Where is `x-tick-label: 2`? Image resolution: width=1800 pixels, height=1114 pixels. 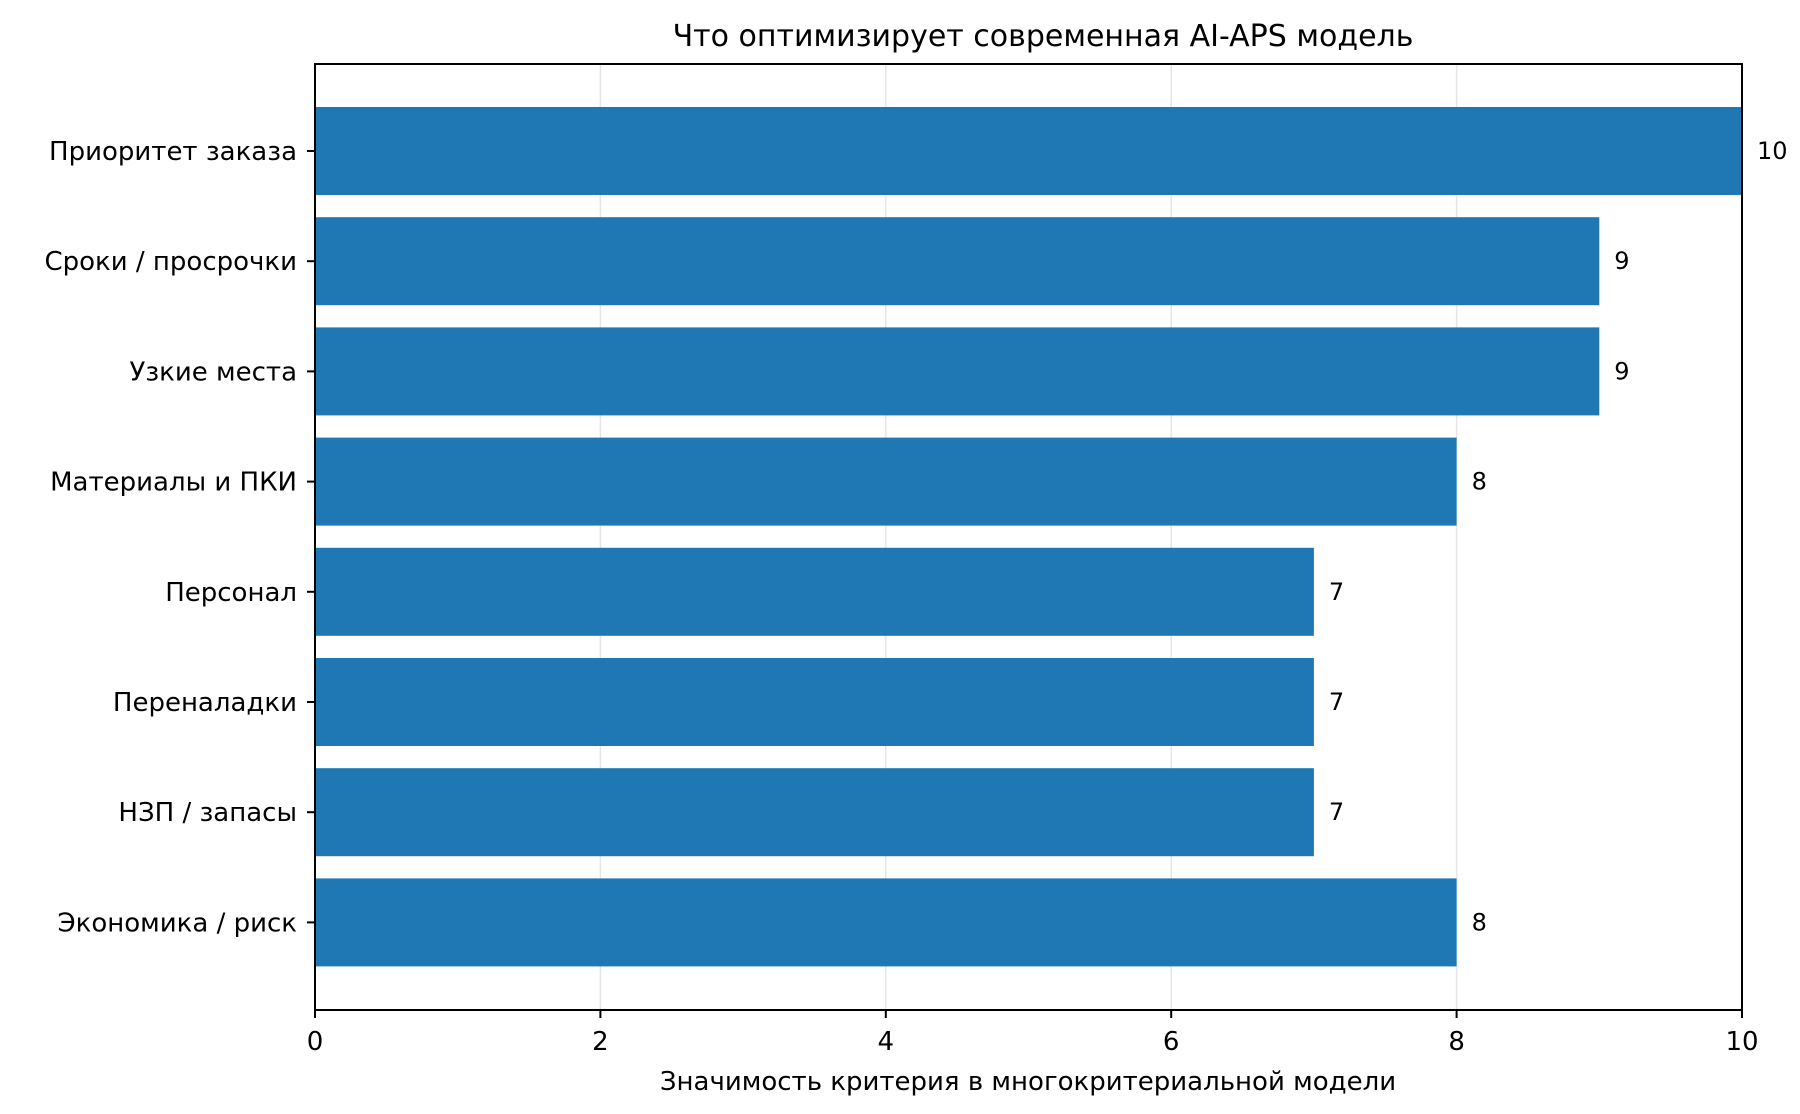 x-tick-label: 2 is located at coordinates (600, 1042).